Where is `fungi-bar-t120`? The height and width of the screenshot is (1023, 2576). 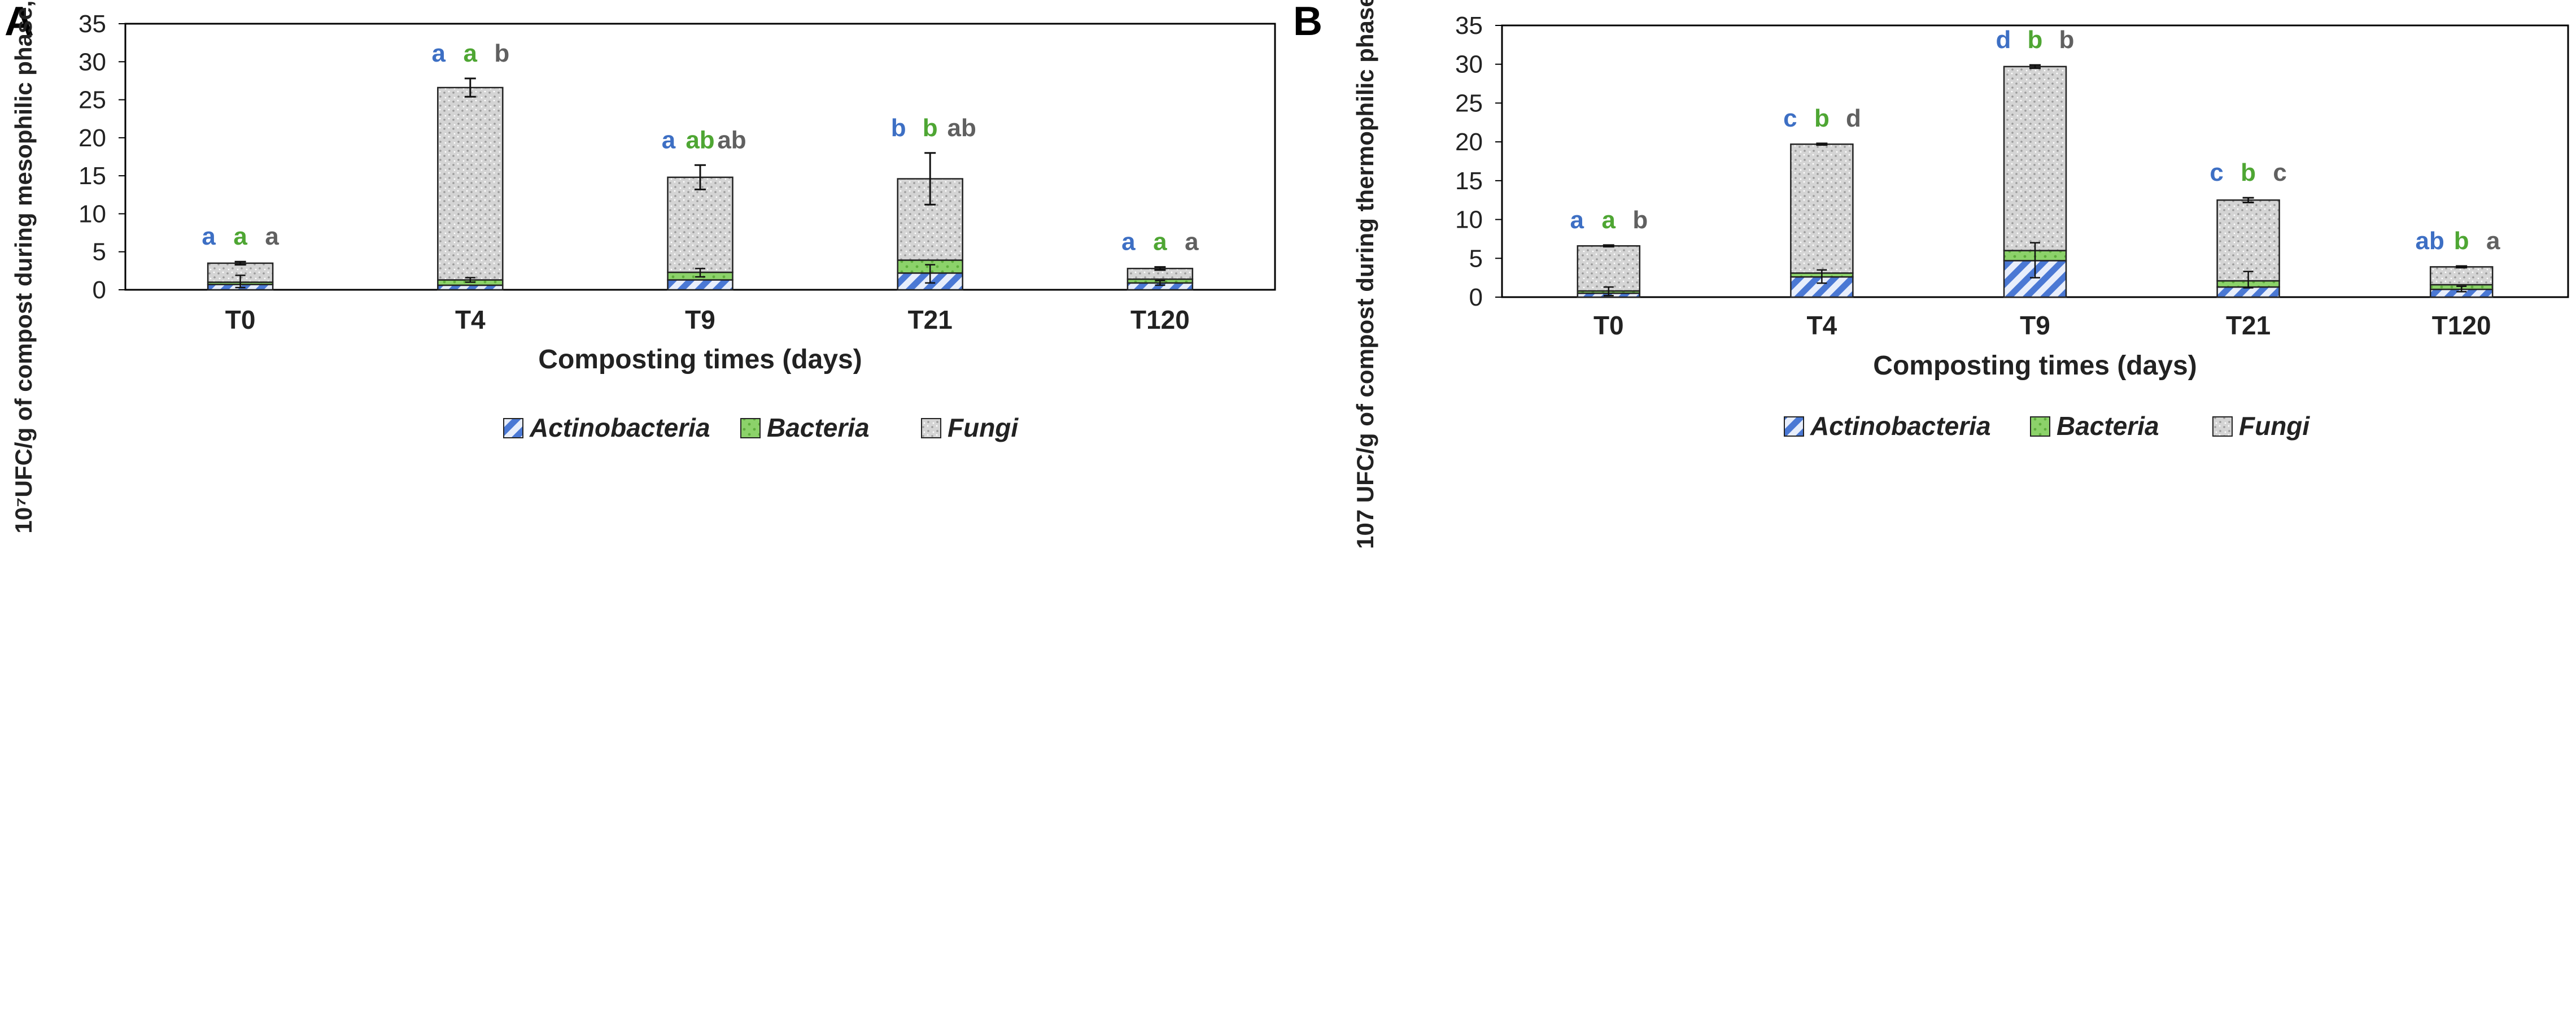
fungi-bar-t120 is located at coordinates (2461, 276).